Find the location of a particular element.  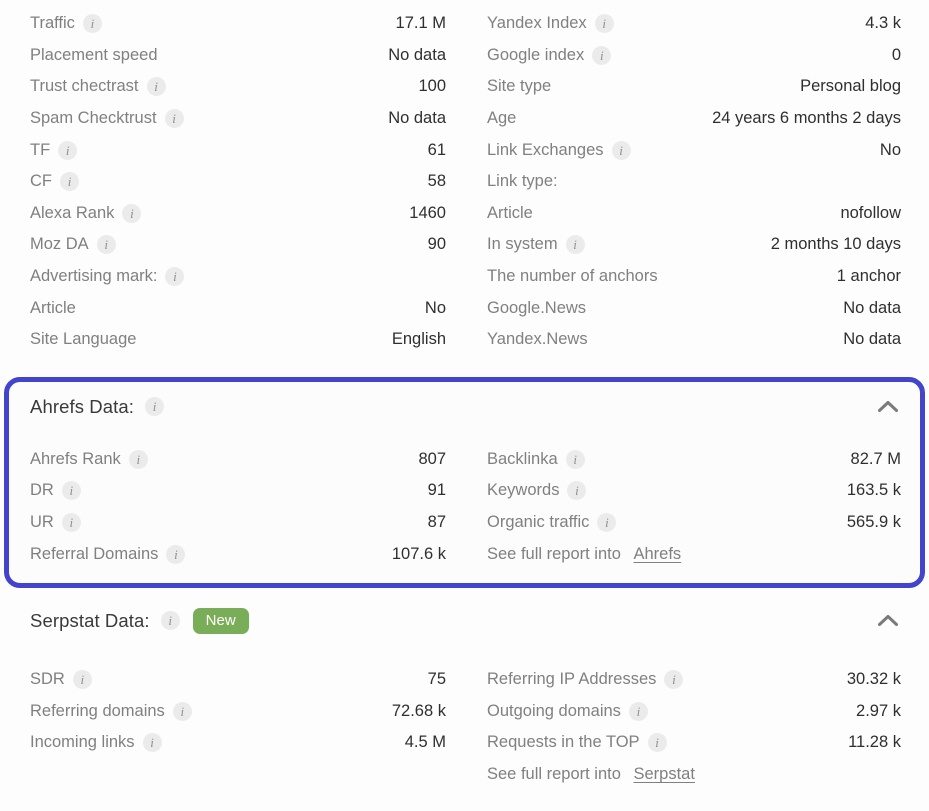

metric-label-text: In system is located at coordinates (522, 244).